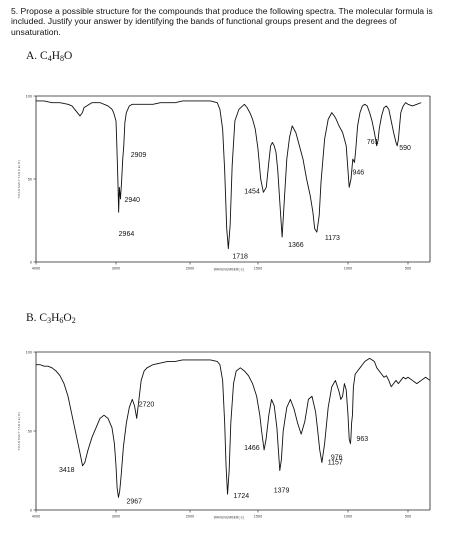 The height and width of the screenshot is (557, 454). What do you see at coordinates (335, 463) in the screenshot?
I see `peak-label: 1157` at bounding box center [335, 463].